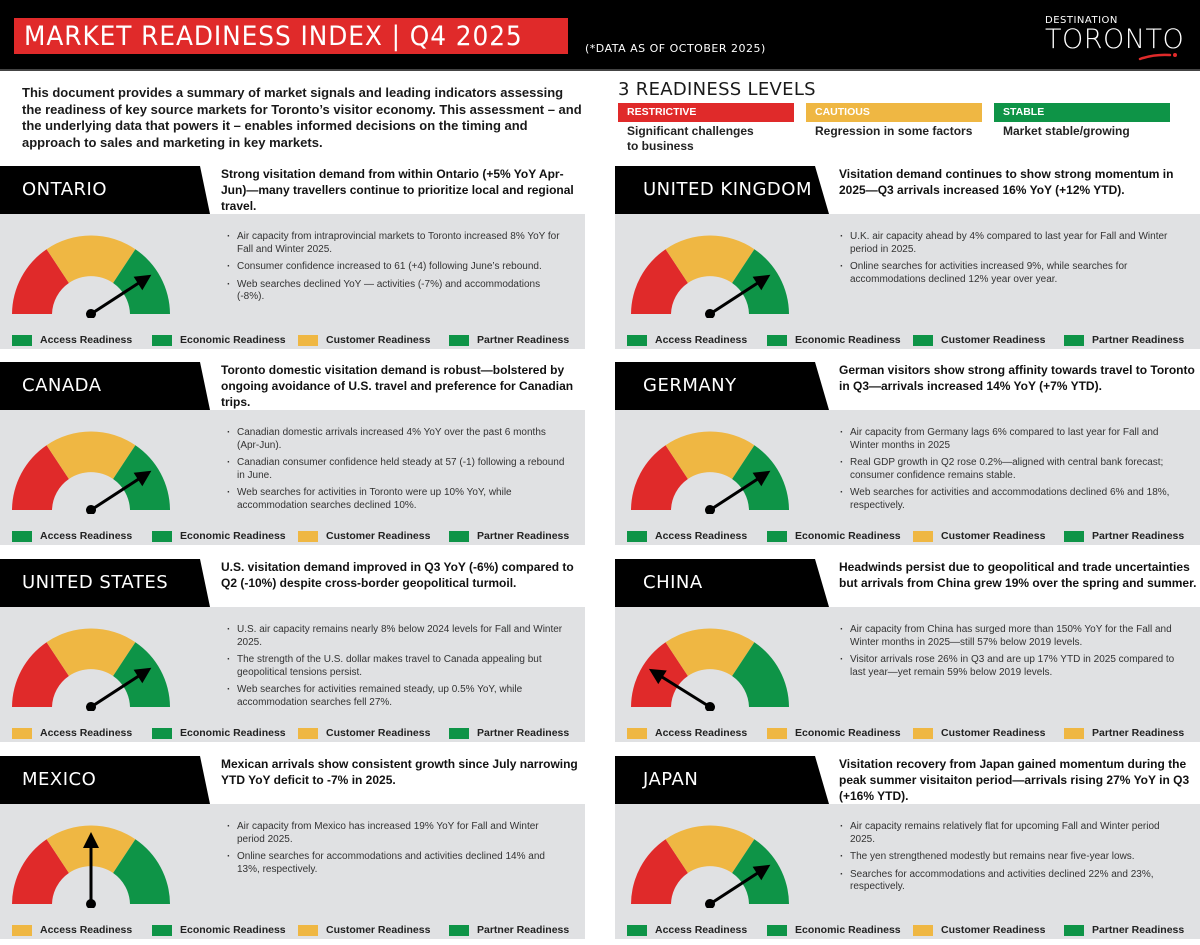 Image resolution: width=1200 pixels, height=945 pixels. I want to click on report-title-box: MARKET READINESS INDEX | Q4 2025, so click(291, 36).